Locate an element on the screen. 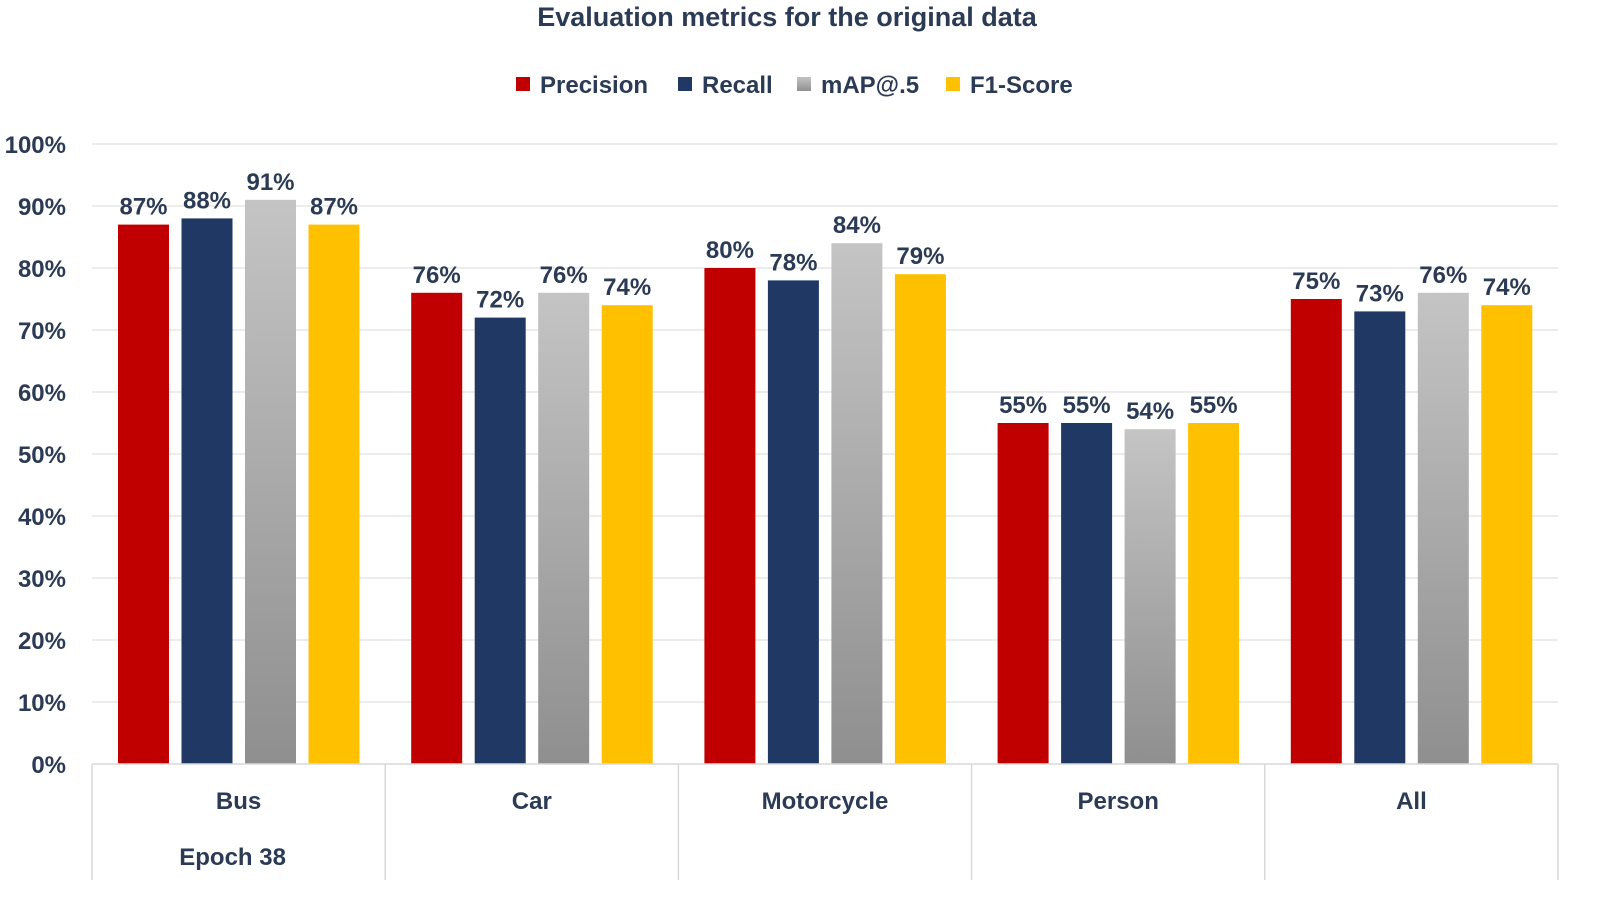  bar-car-map5 is located at coordinates (564, 528).